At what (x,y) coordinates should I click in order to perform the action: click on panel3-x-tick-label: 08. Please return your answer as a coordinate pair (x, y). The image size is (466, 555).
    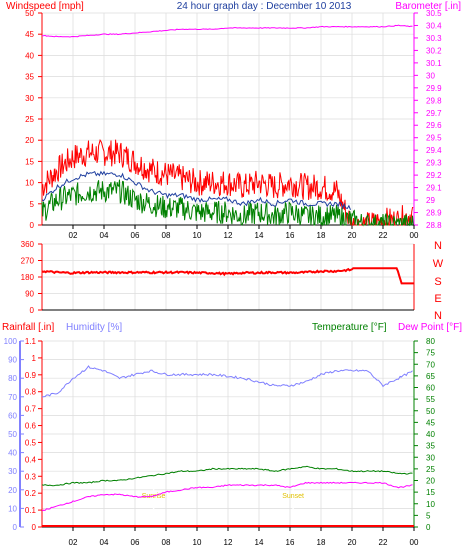
    Looking at the image, I should click on (166, 542).